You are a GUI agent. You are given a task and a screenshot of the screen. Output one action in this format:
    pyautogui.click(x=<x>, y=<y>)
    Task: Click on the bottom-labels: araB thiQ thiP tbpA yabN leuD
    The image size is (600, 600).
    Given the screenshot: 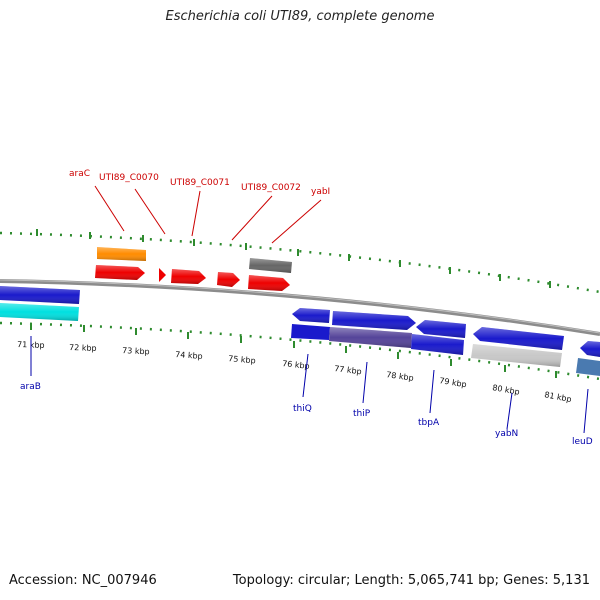 What is the action you would take?
    pyautogui.click(x=306, y=414)
    